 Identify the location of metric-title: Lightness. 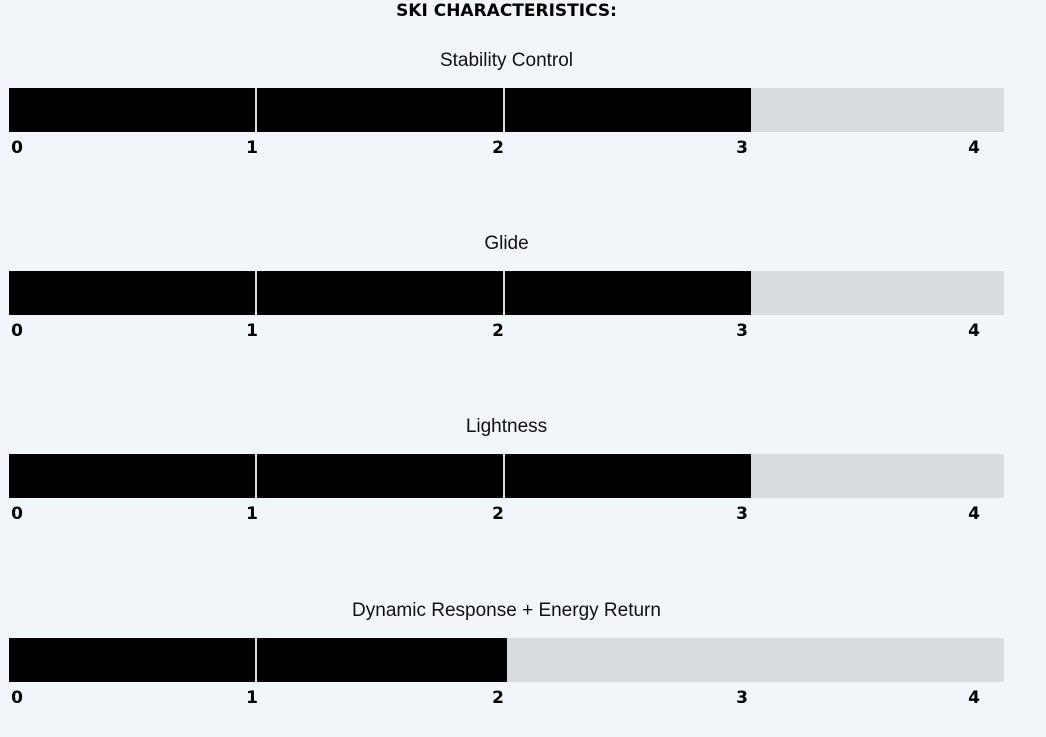
(506, 426).